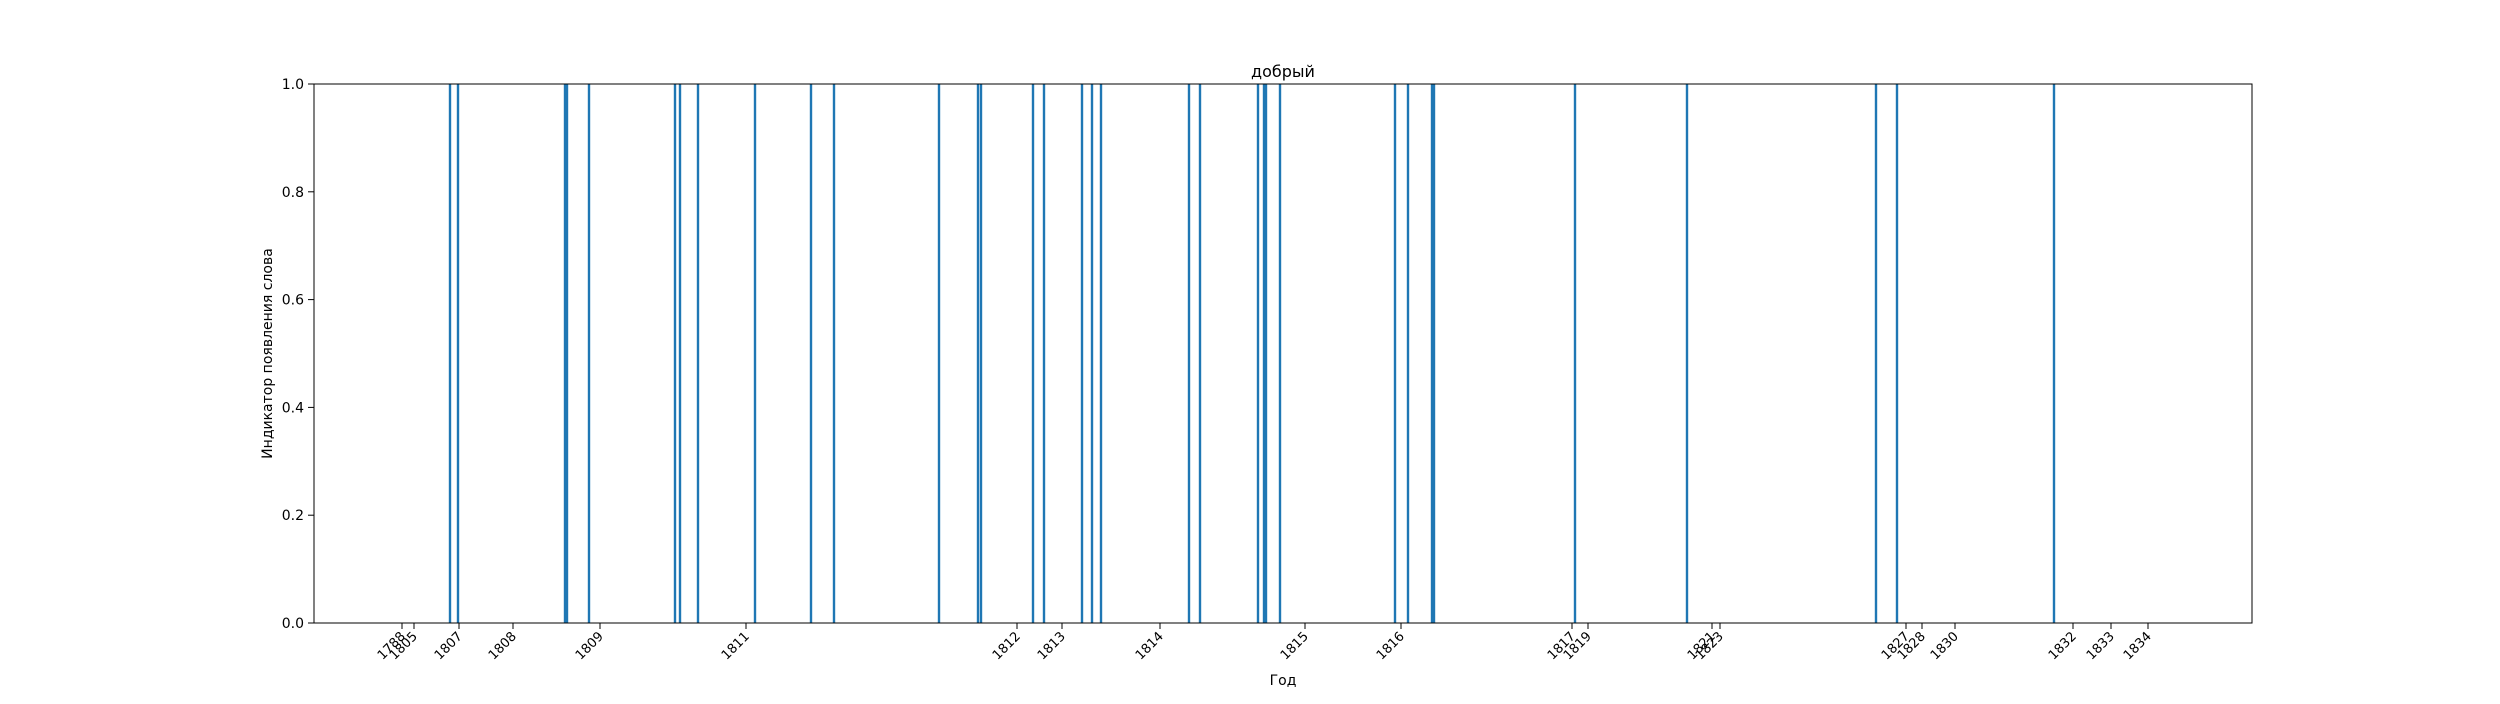  Describe the element at coordinates (293, 624) in the screenshot. I see `y-tick-label: 0.0` at that location.